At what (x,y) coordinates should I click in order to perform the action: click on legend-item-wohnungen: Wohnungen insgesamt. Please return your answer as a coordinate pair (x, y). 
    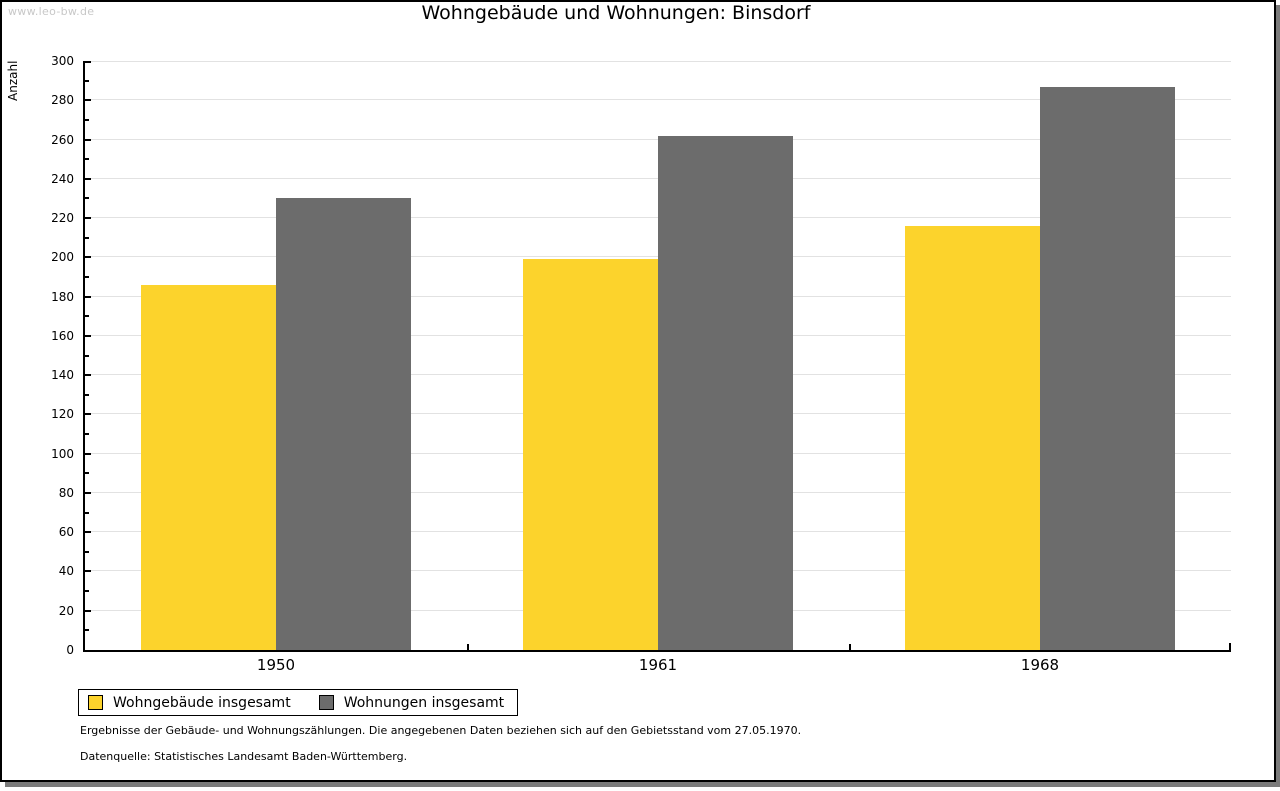
    Looking at the image, I should click on (411, 702).